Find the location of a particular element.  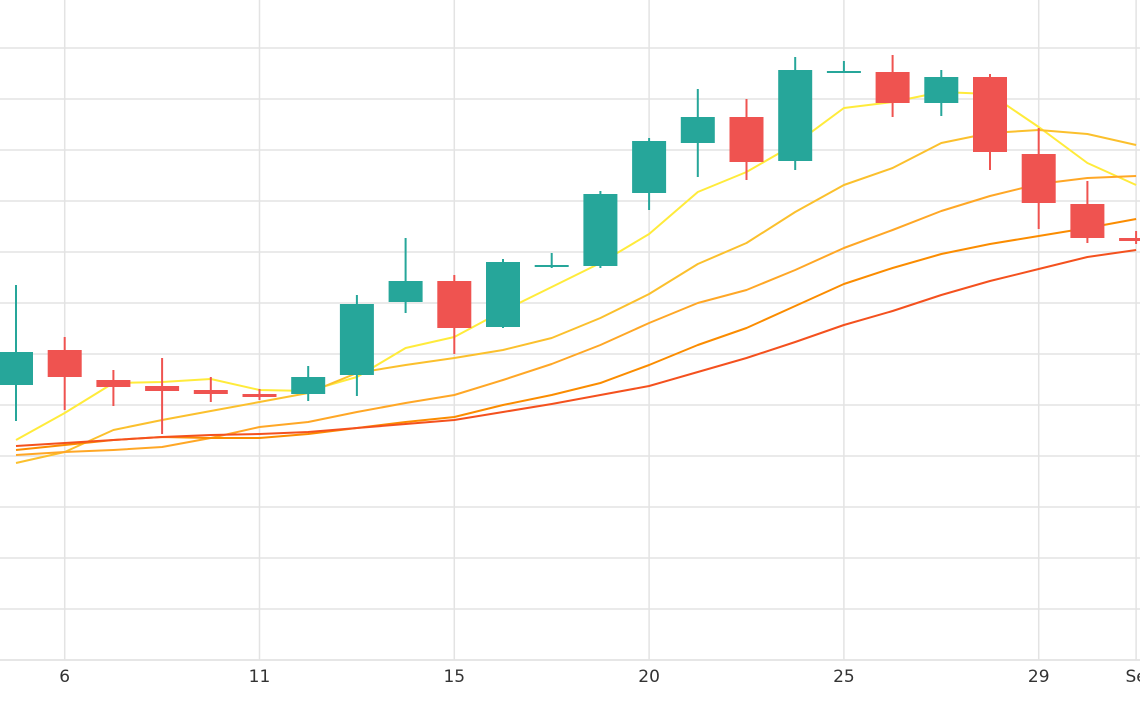

x-tick-label: 25 is located at coordinates (844, 677).